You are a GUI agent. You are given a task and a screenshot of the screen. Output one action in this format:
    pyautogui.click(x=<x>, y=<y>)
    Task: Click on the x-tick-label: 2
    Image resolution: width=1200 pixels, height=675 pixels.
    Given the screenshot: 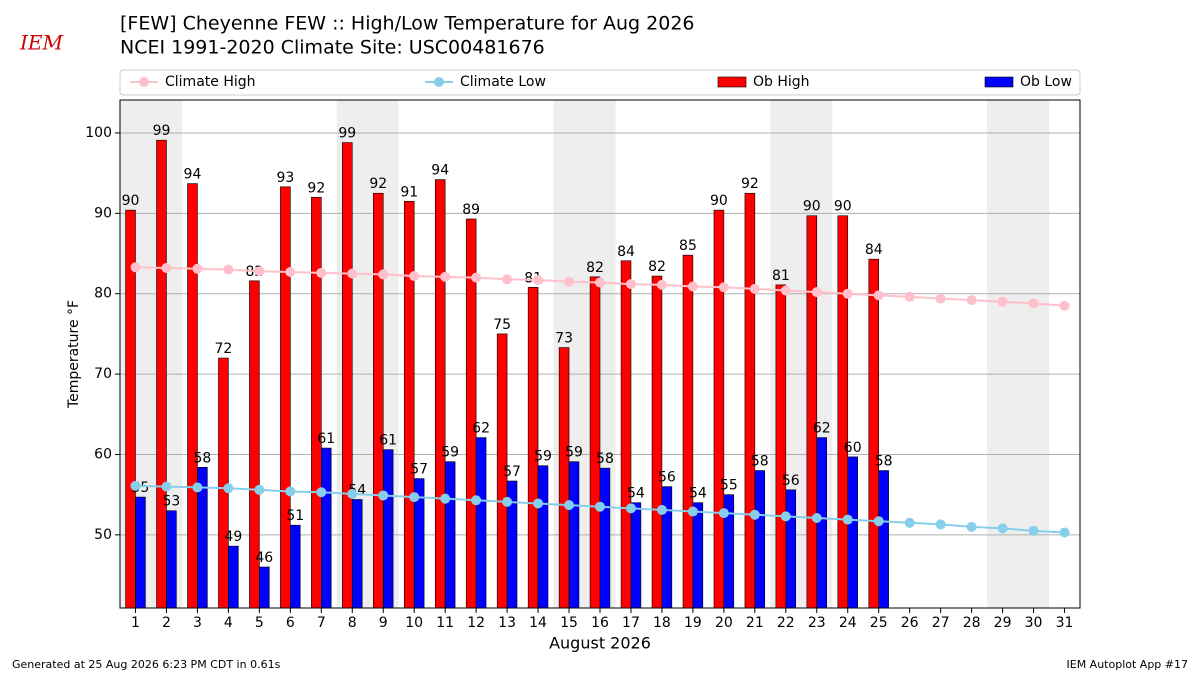 What is the action you would take?
    pyautogui.click(x=166, y=623)
    